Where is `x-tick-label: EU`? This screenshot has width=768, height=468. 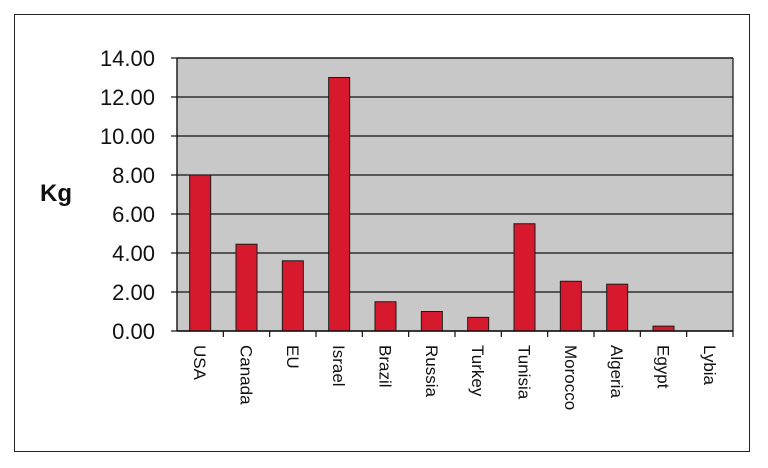 x-tick-label: EU is located at coordinates (292, 357).